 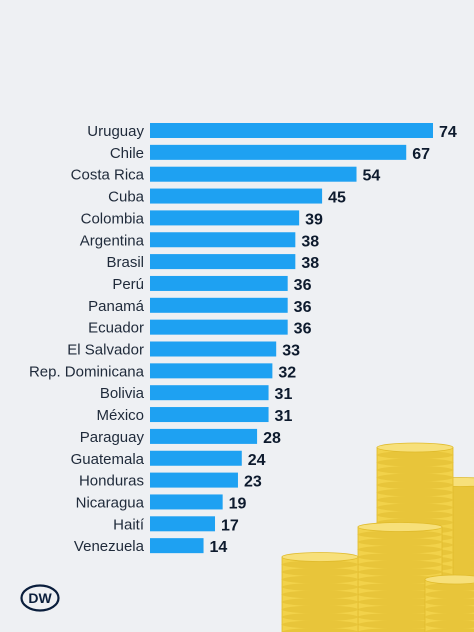 I want to click on category-label: Brasil, so click(x=125, y=262).